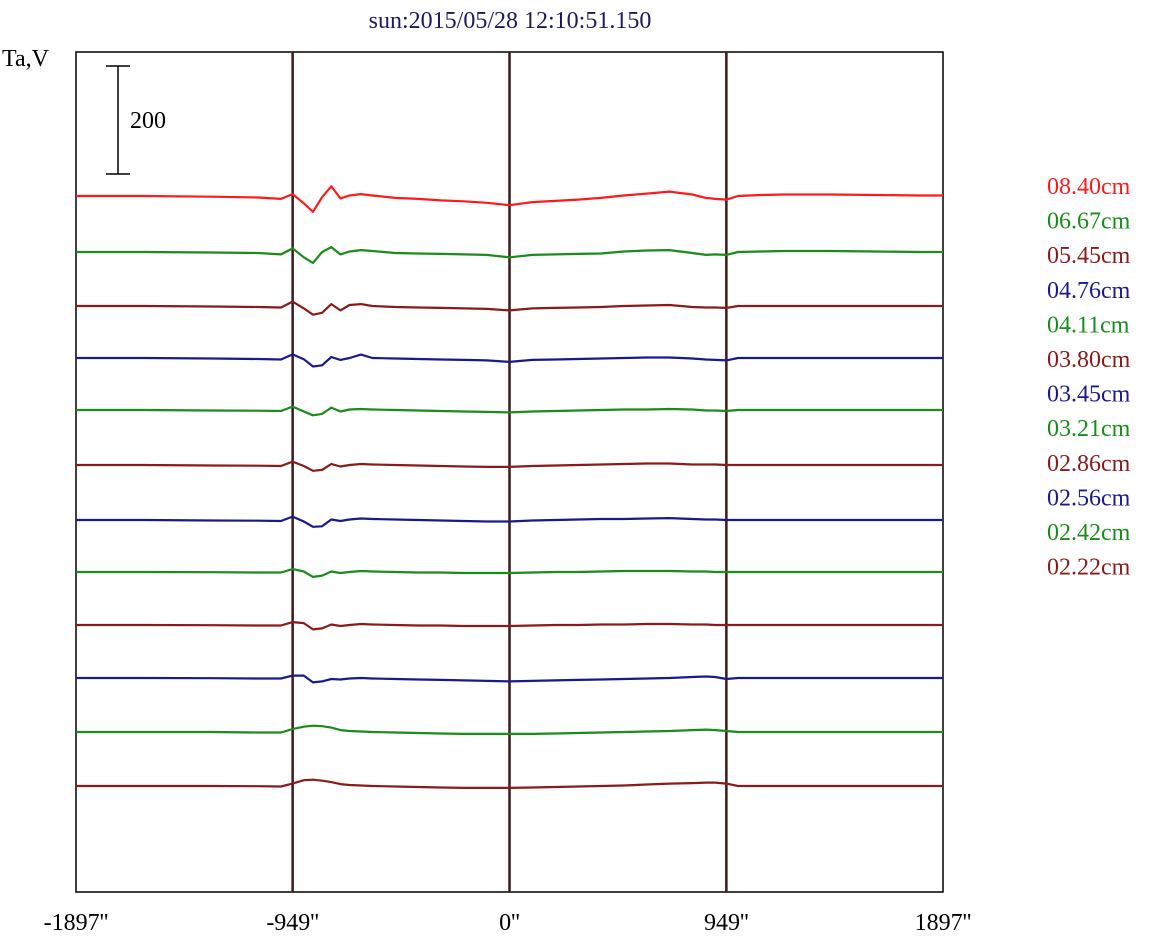 The width and height of the screenshot is (1155, 941). I want to click on series-line-06.67cm, so click(509, 255).